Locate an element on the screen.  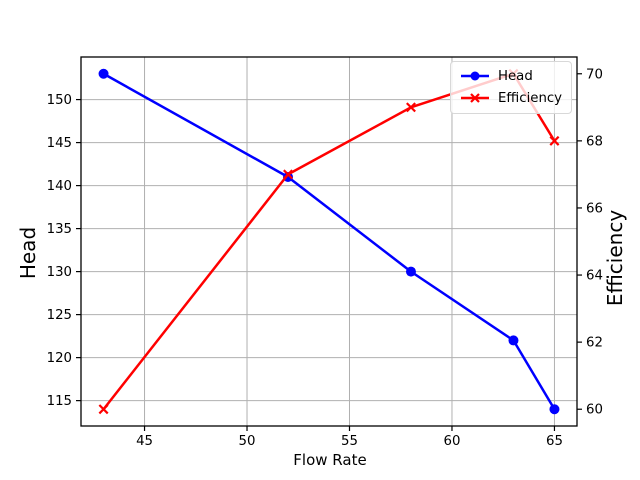
right-tick-label: 64 is located at coordinates (594, 276).